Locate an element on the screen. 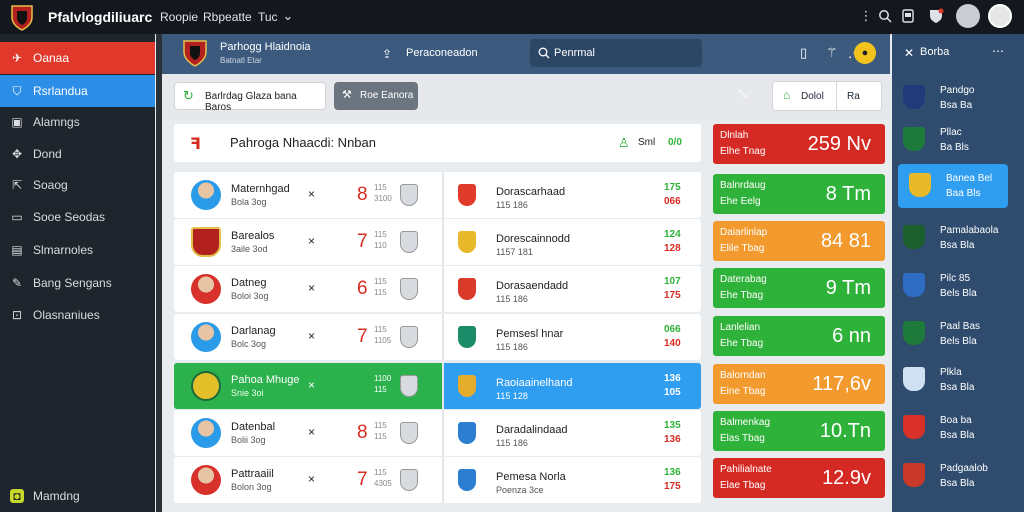 This screenshot has width=1024, height=512. odds-box: Balorndan Eine Tbag 117,6v is located at coordinates (799, 384).